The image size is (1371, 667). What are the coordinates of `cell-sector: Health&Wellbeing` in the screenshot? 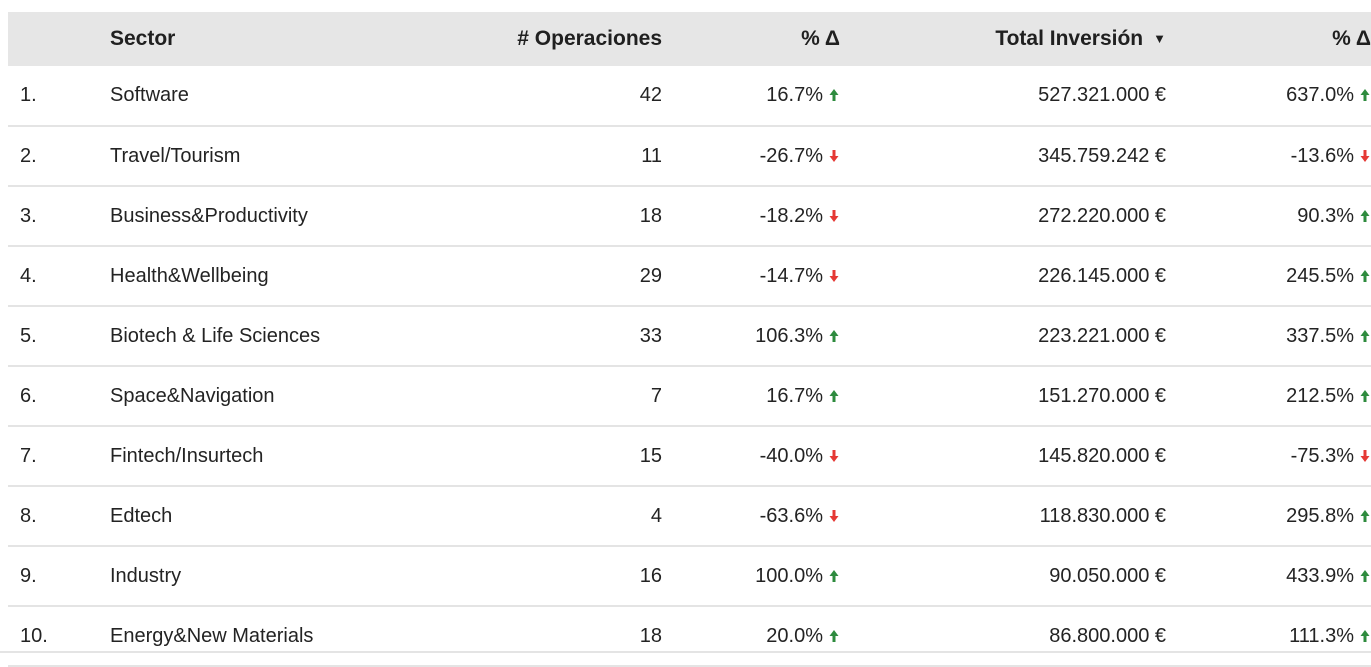 It's located at (261, 276).